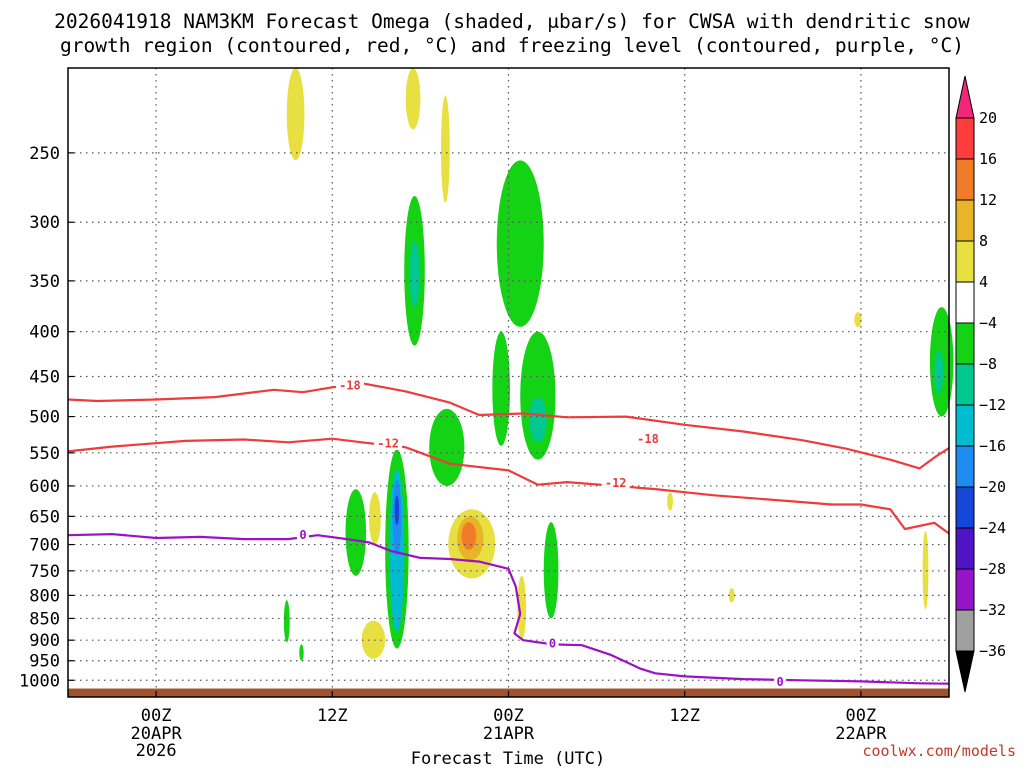  I want to click on tick-label-y-250: 250, so click(44, 154).